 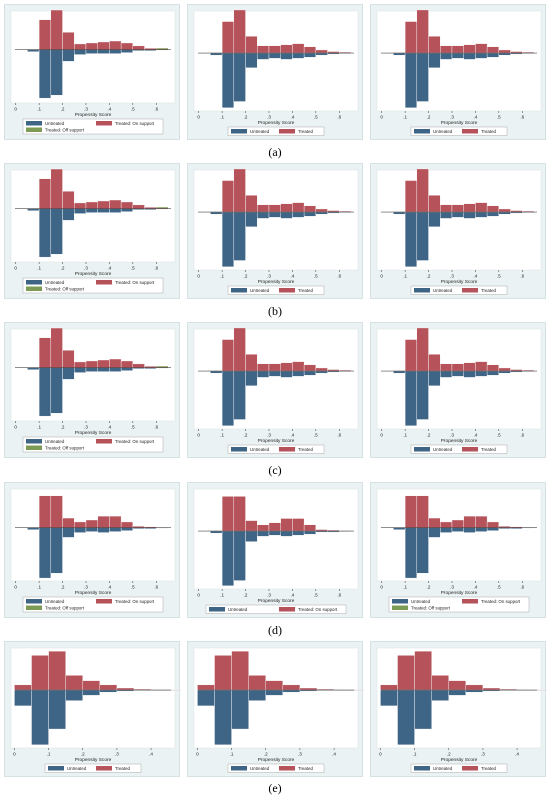 What do you see at coordinates (135, 282) in the screenshot?
I see `legend-label: Treated: On support` at bounding box center [135, 282].